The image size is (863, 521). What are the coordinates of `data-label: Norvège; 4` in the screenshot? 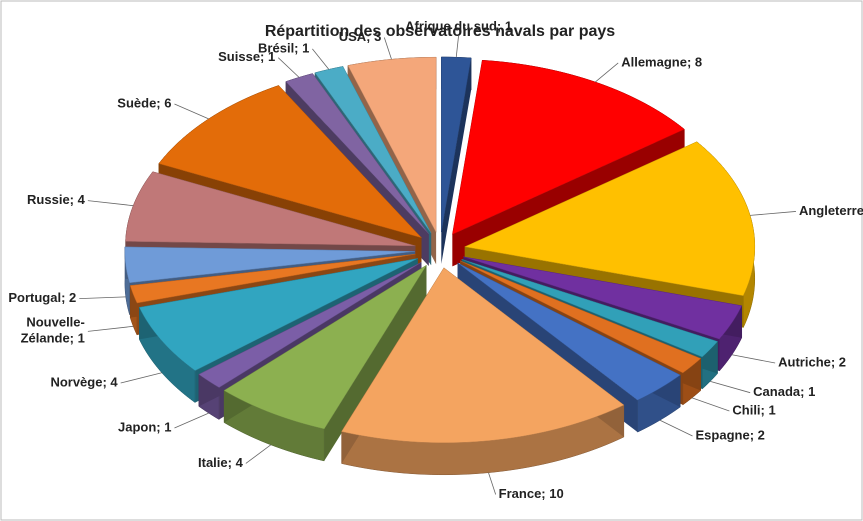 It's located at (84, 381).